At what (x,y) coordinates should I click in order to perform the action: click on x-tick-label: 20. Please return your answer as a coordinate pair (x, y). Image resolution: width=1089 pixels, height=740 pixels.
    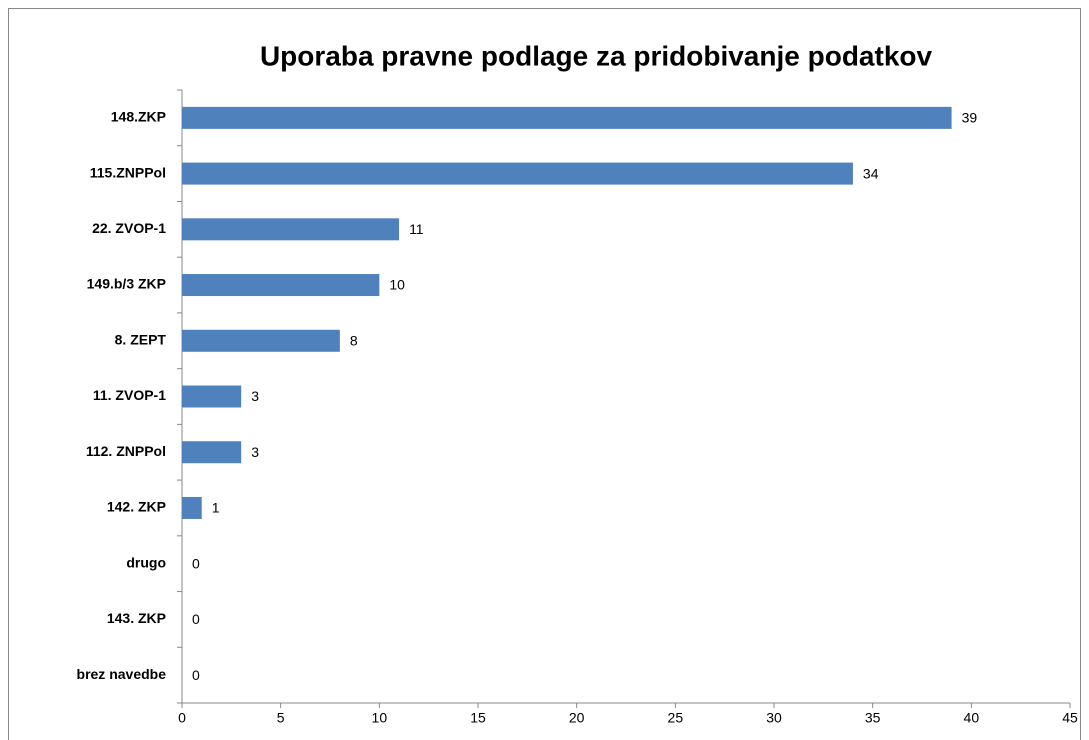
    Looking at the image, I should click on (577, 718).